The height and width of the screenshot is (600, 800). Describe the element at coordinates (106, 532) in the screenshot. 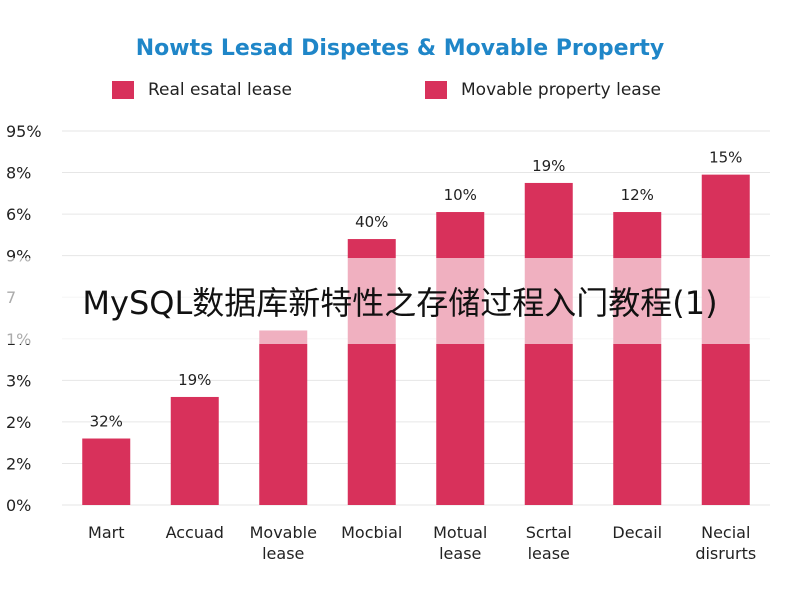

I see `x-tick-label: Mart` at that location.